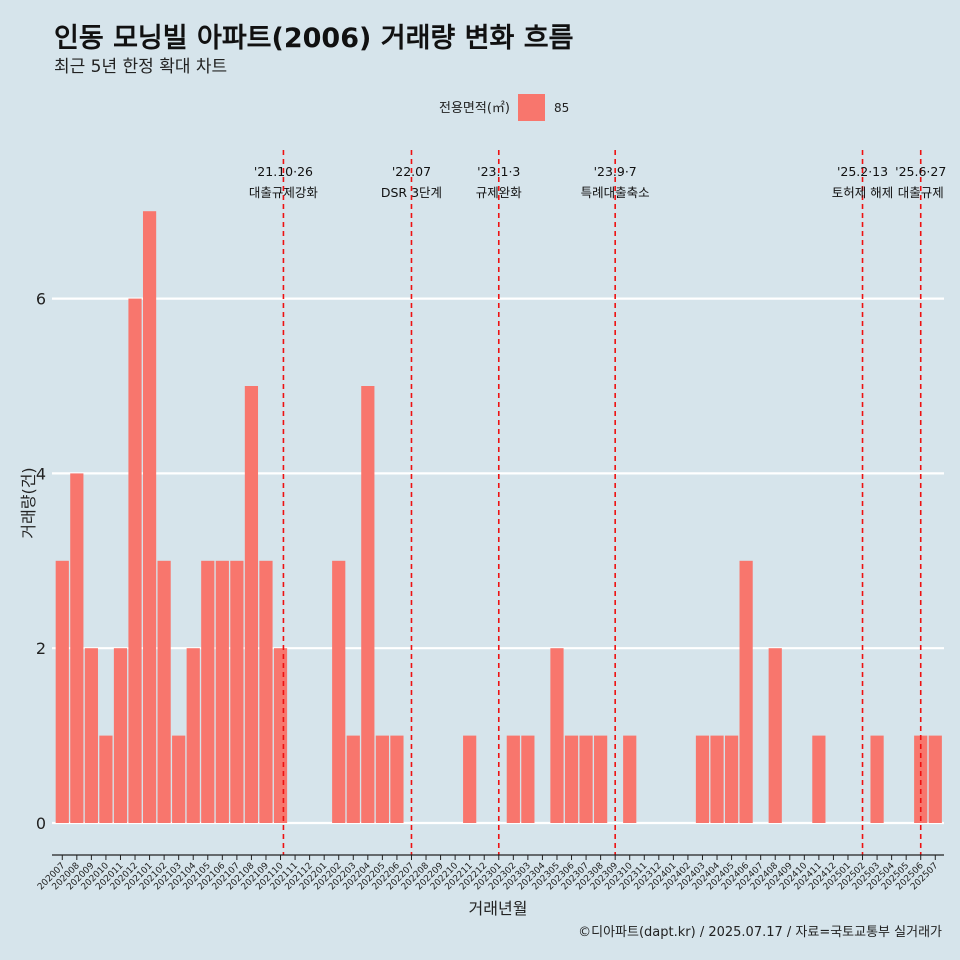  Describe the element at coordinates (498, 171) in the screenshot. I see `event-date: '23.1·3` at that location.